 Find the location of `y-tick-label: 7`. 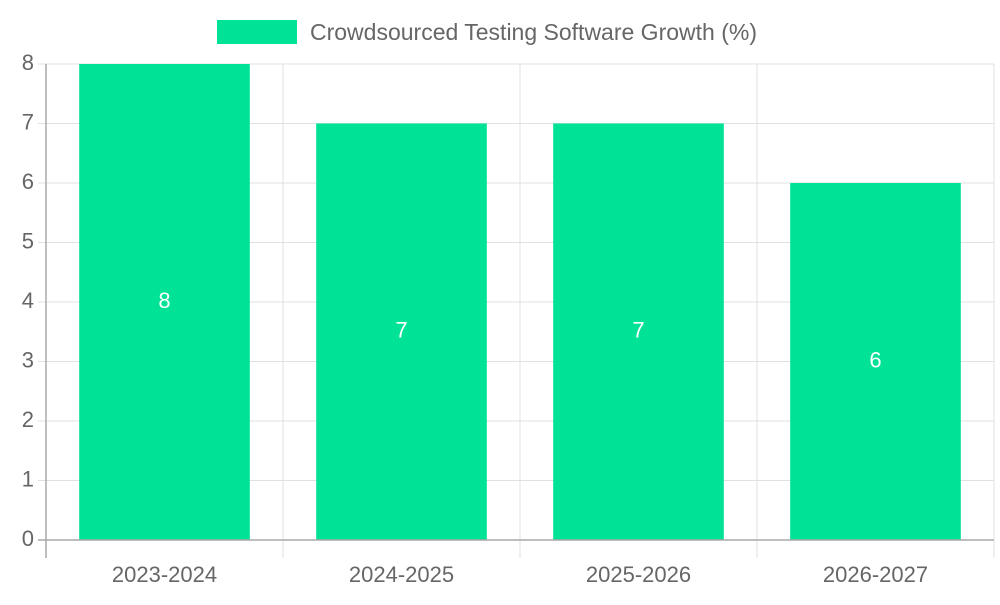

y-tick-label: 7 is located at coordinates (28, 121).